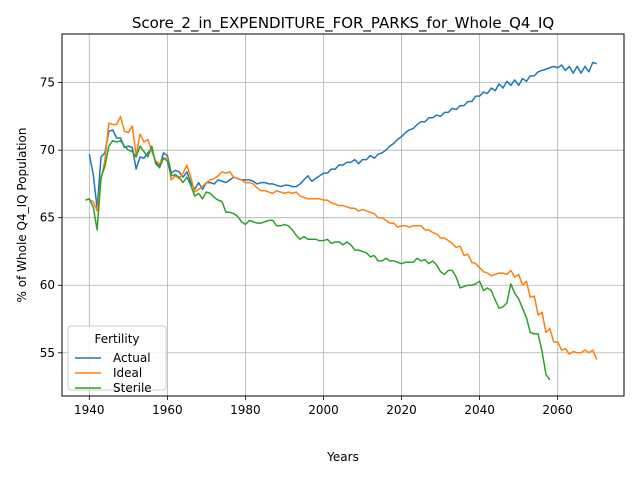  Describe the element at coordinates (22, 215) in the screenshot. I see `y-axis-title: % of Whole Q4_IQ Population` at that location.